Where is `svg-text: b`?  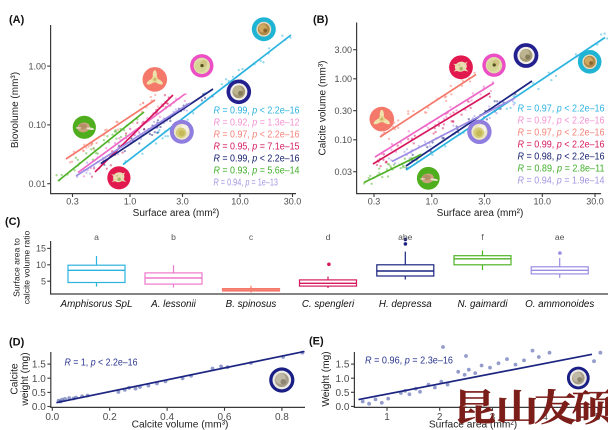
svg-text: b is located at coordinates (173, 237).